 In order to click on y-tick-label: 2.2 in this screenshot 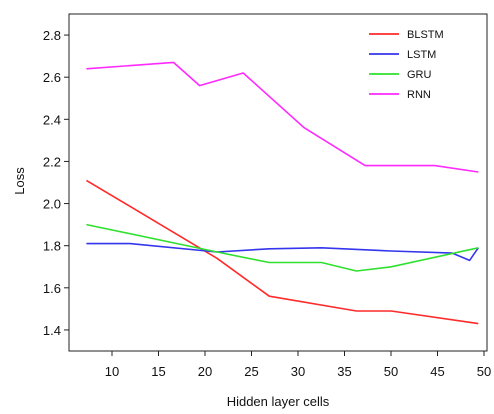, I will do `click(52, 161)`.